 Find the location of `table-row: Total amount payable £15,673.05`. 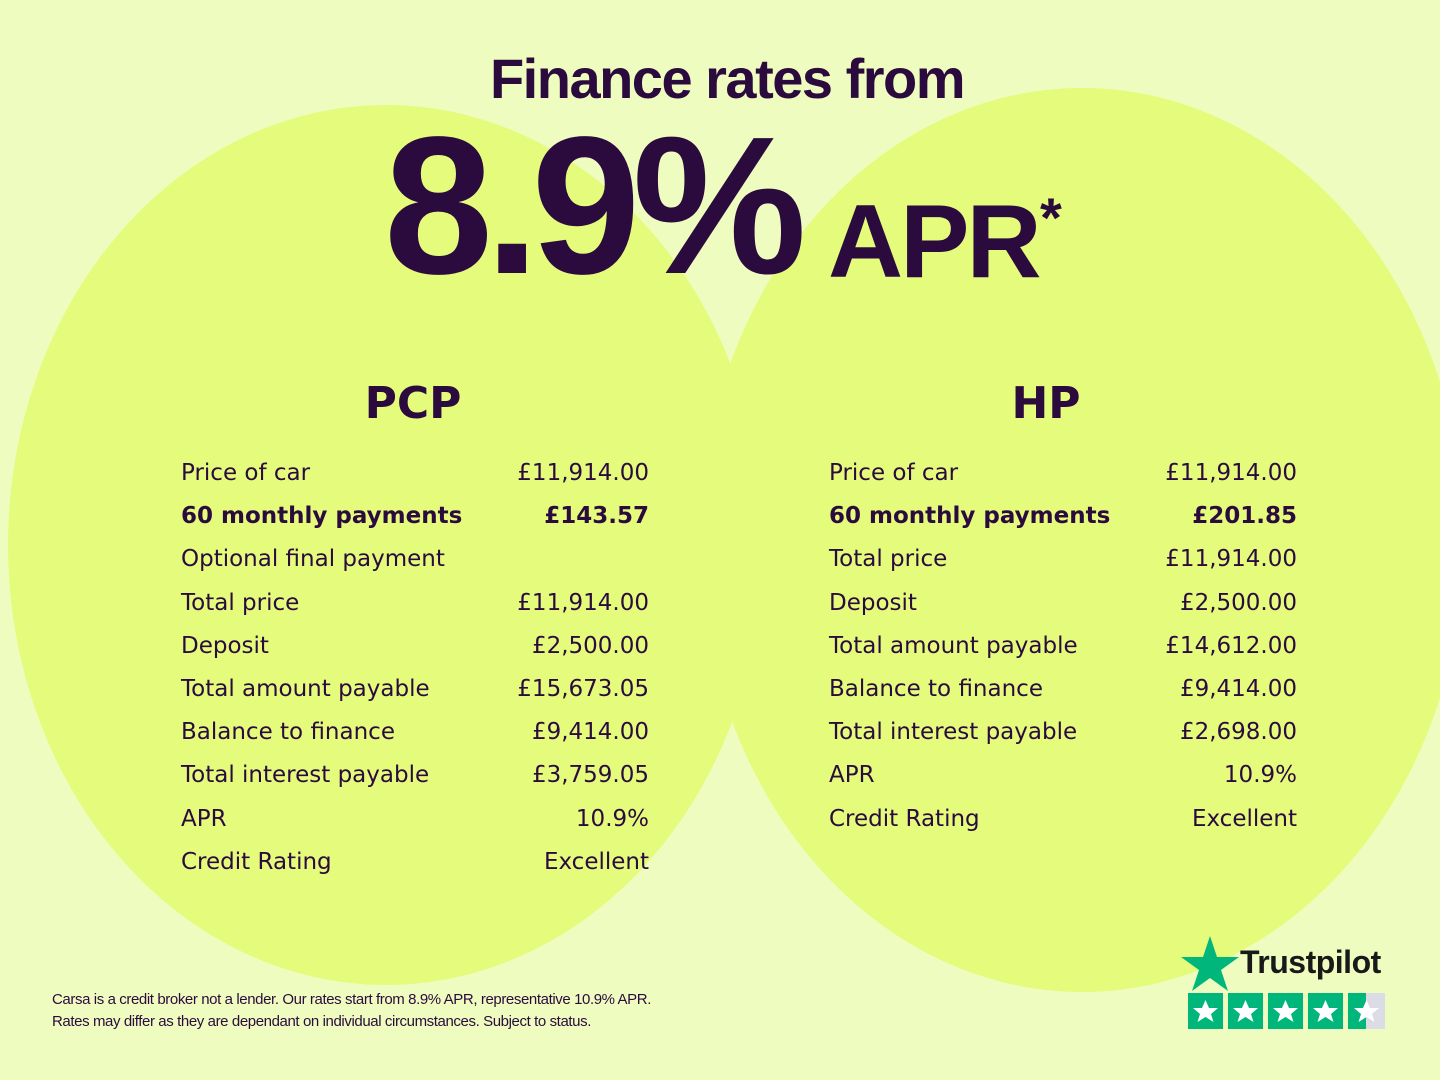

table-row: Total amount payable £15,673.05 is located at coordinates (415, 689).